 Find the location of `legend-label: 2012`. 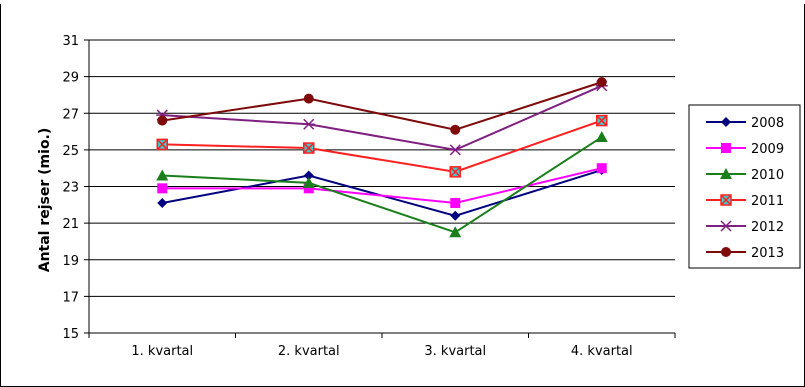

legend-label: 2012 is located at coordinates (767, 227).